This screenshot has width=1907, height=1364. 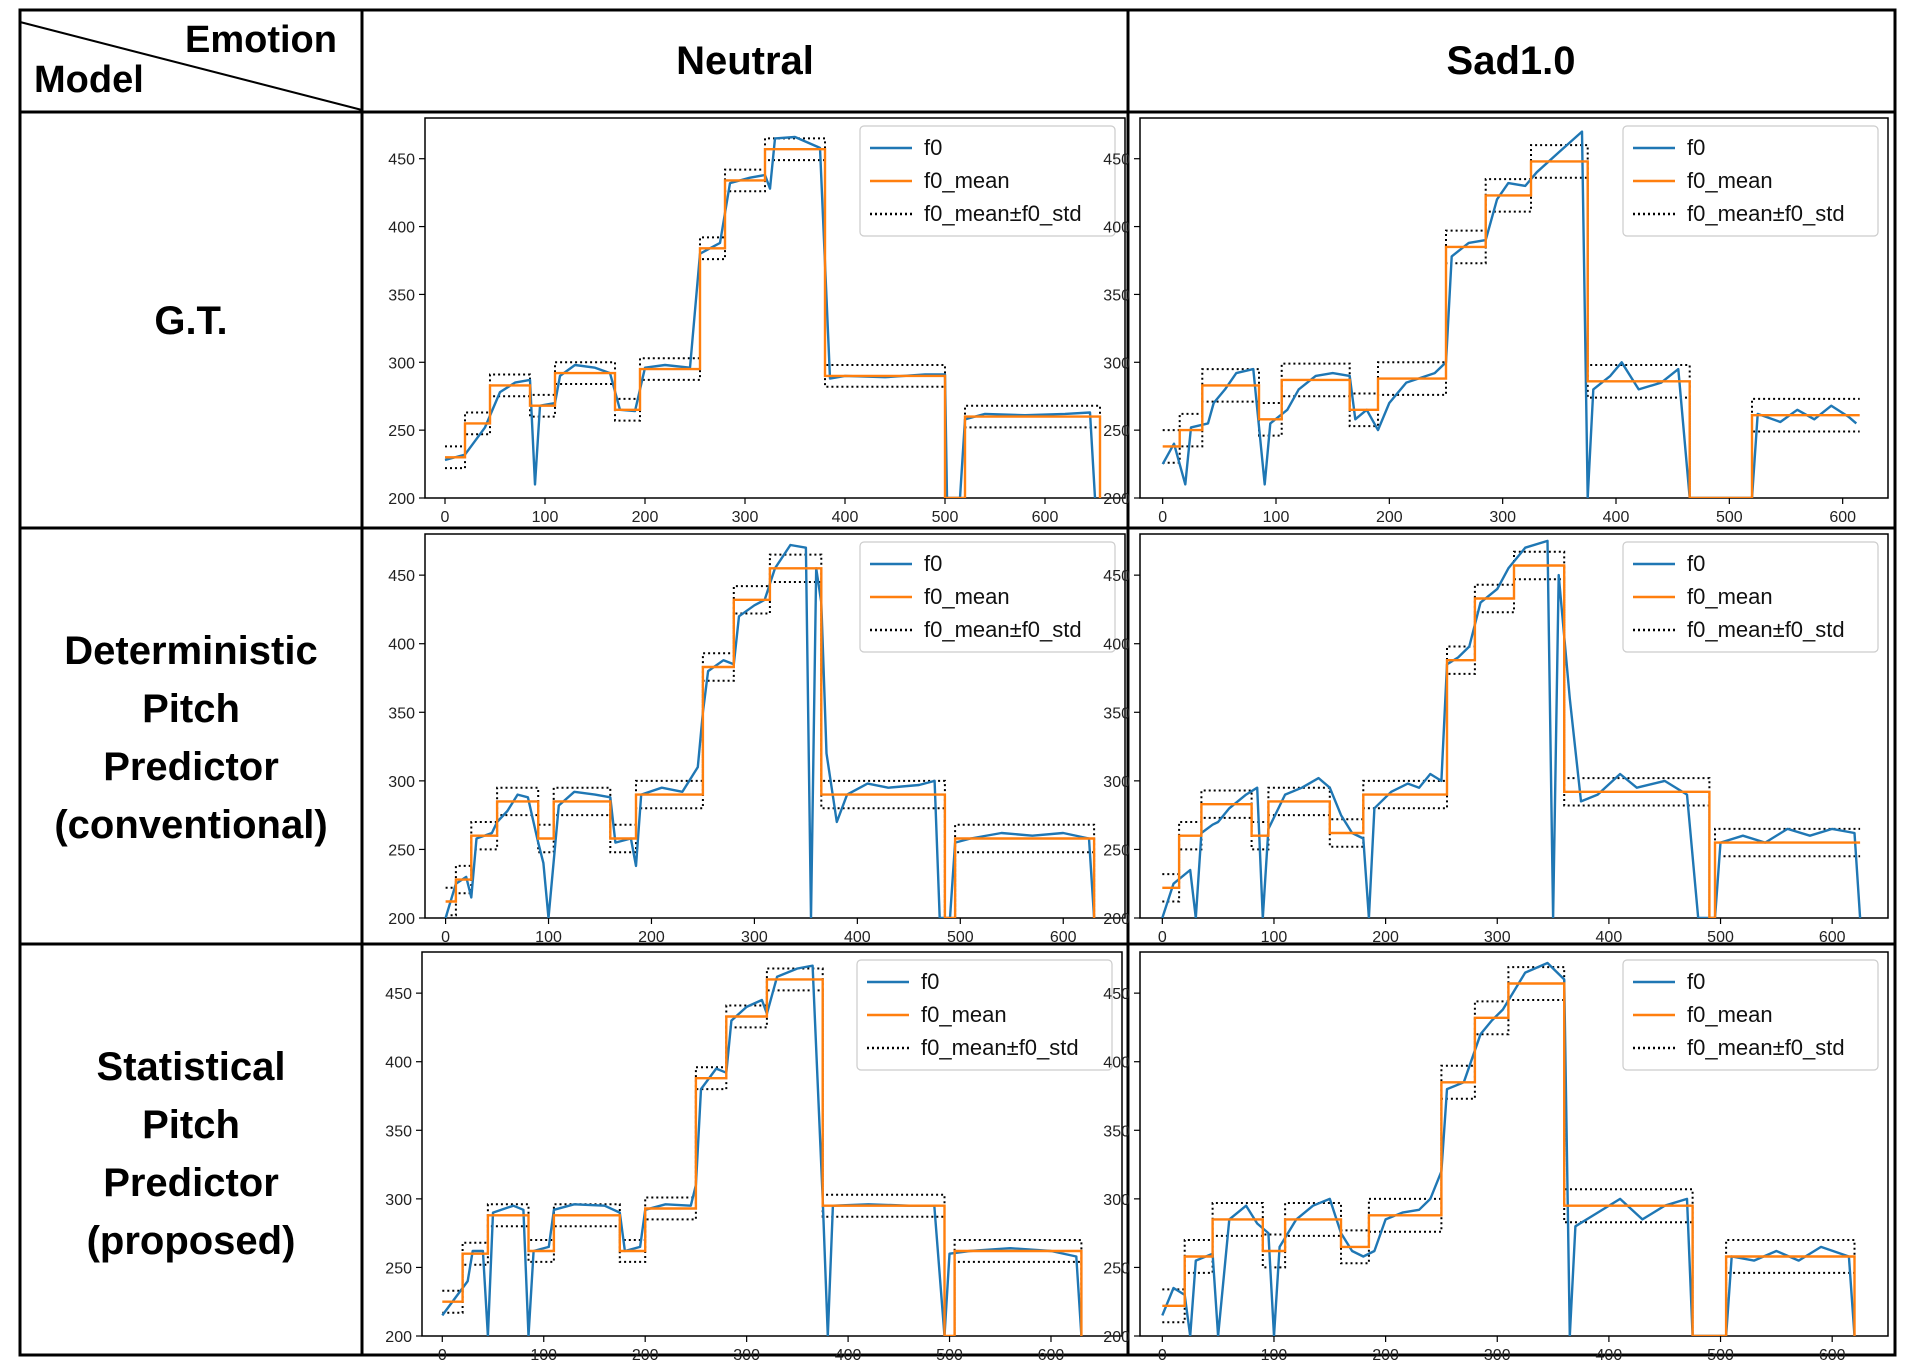 I want to click on row-label-line: G.T., so click(x=190, y=321).